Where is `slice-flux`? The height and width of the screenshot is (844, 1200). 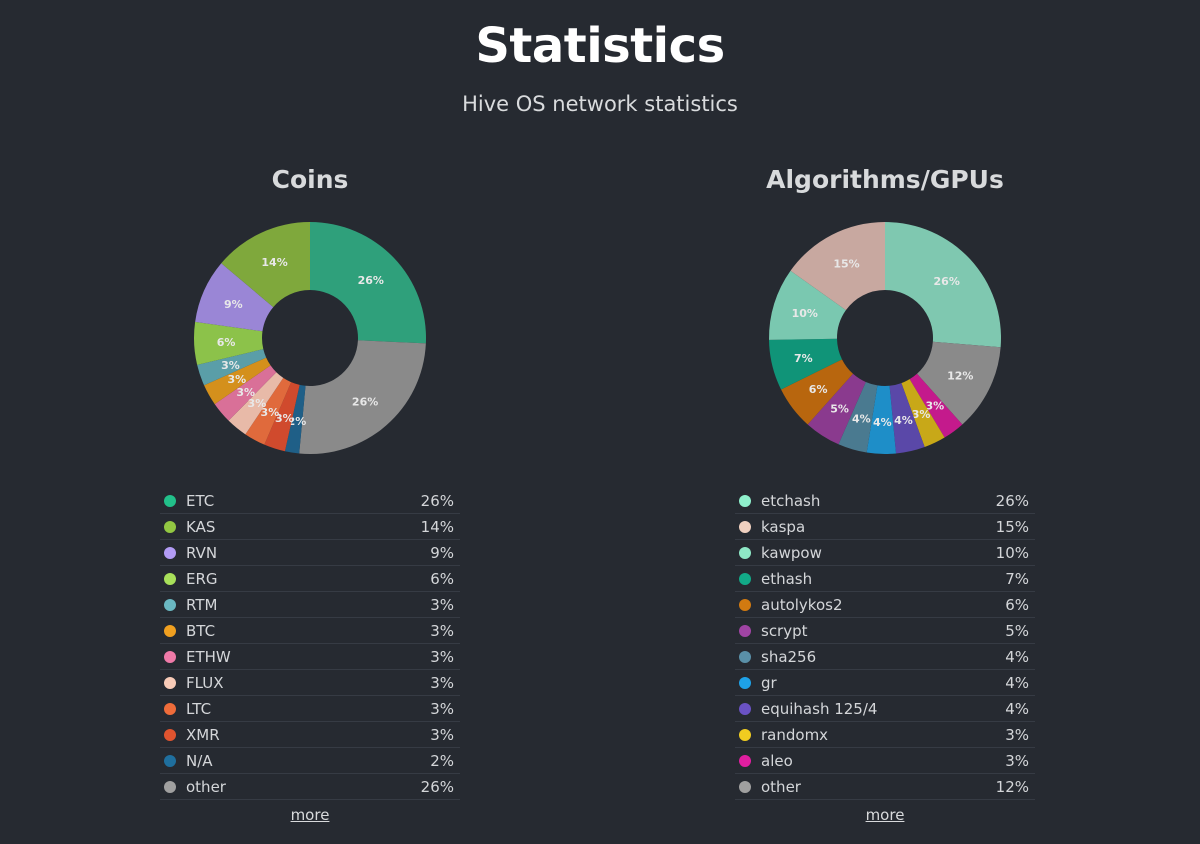
slice-flux is located at coordinates (256, 403).